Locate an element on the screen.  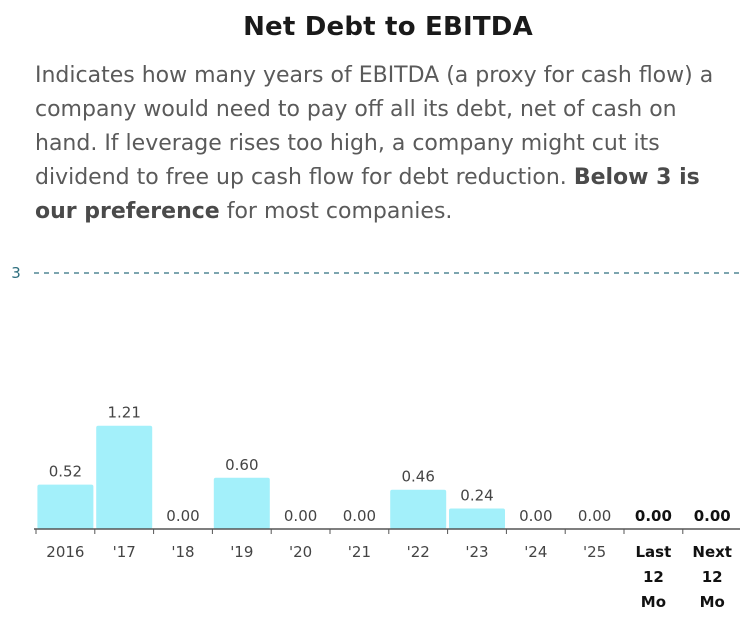
x-tick-label: '18 is located at coordinates (182, 552).